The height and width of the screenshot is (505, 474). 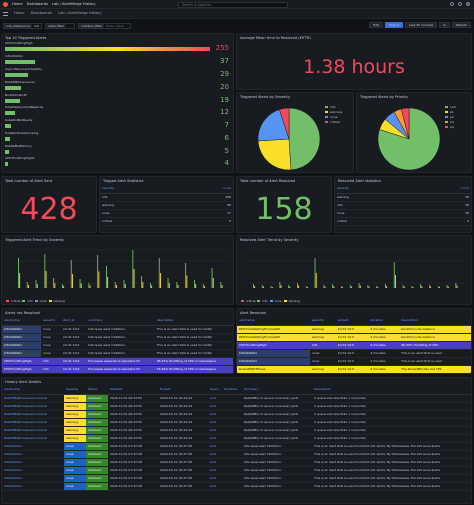 I want to click on legend-label: p3, so click(x=452, y=122).